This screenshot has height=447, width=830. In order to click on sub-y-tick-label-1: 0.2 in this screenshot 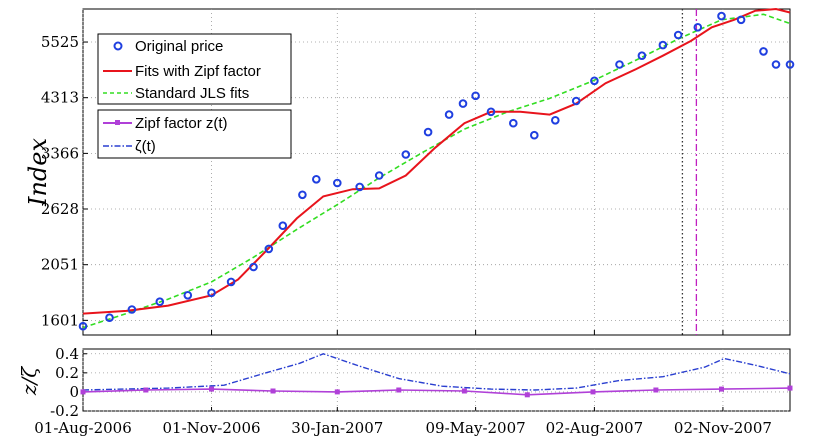, I will do `click(67, 373)`.